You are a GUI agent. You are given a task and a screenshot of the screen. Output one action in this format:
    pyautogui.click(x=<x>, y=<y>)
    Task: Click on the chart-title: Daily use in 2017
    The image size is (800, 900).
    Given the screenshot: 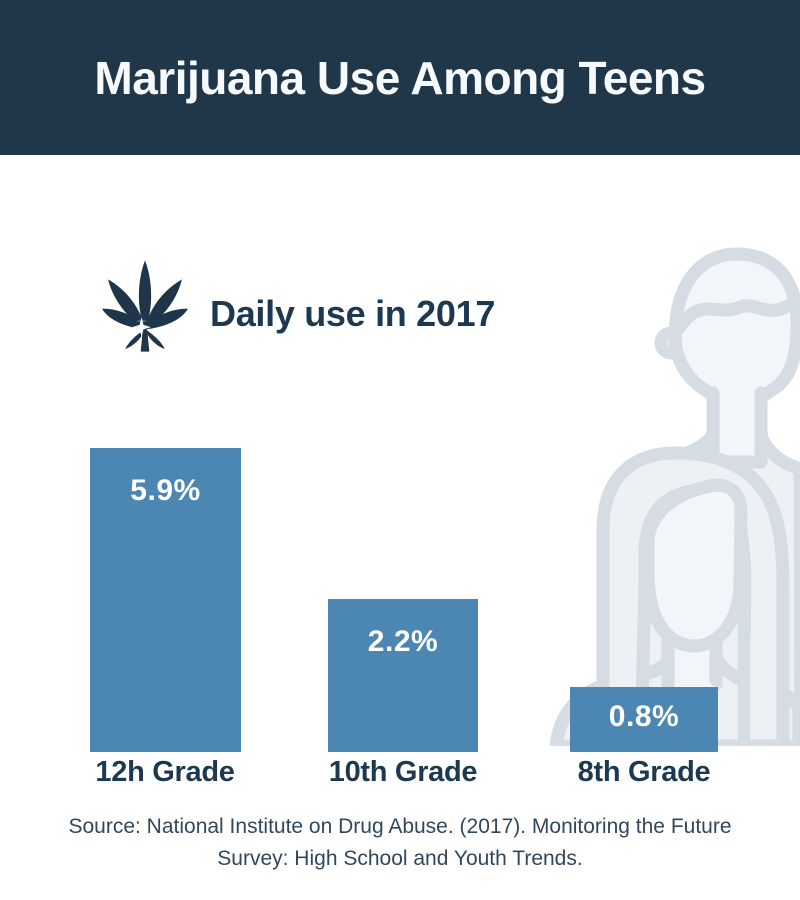 What is the action you would take?
    pyautogui.click(x=353, y=313)
    